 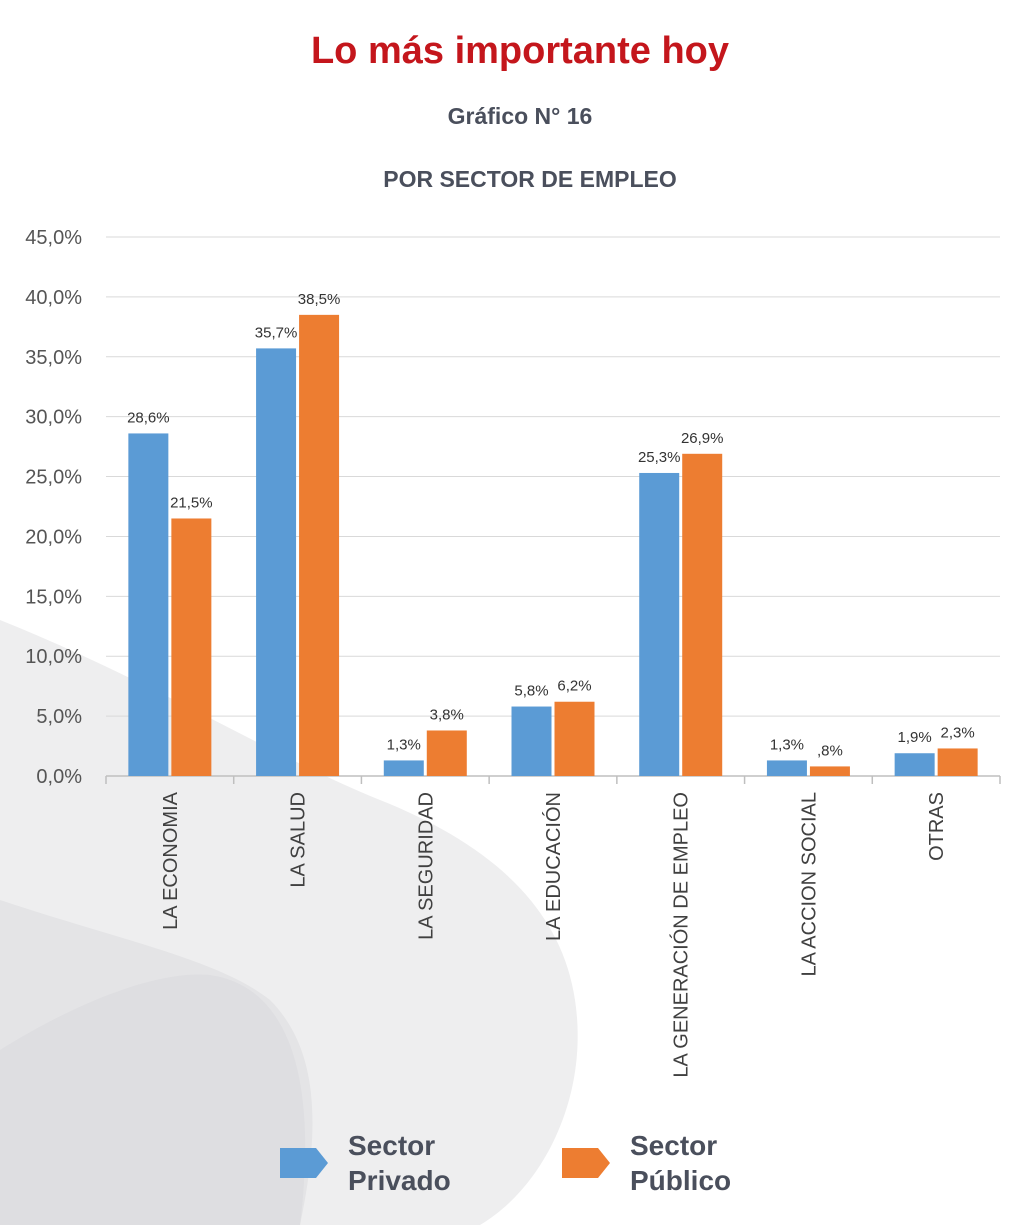 I want to click on legend-label: Sector Privado, so click(x=428, y=1163).